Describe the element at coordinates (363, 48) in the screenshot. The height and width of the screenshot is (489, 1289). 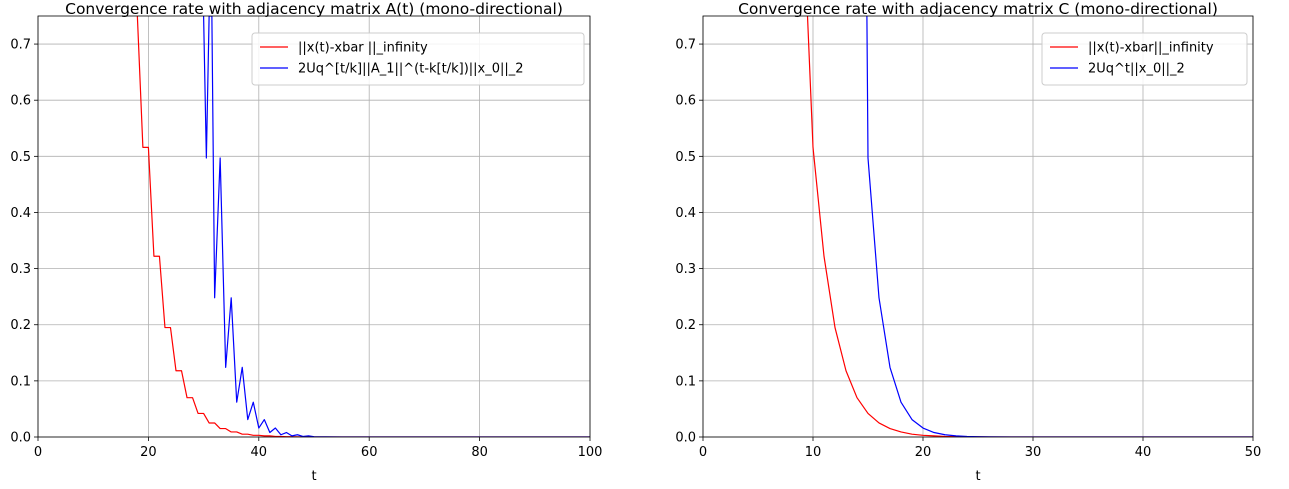
I see `legend-label: ||x(t)-xbar ||_infinity` at that location.